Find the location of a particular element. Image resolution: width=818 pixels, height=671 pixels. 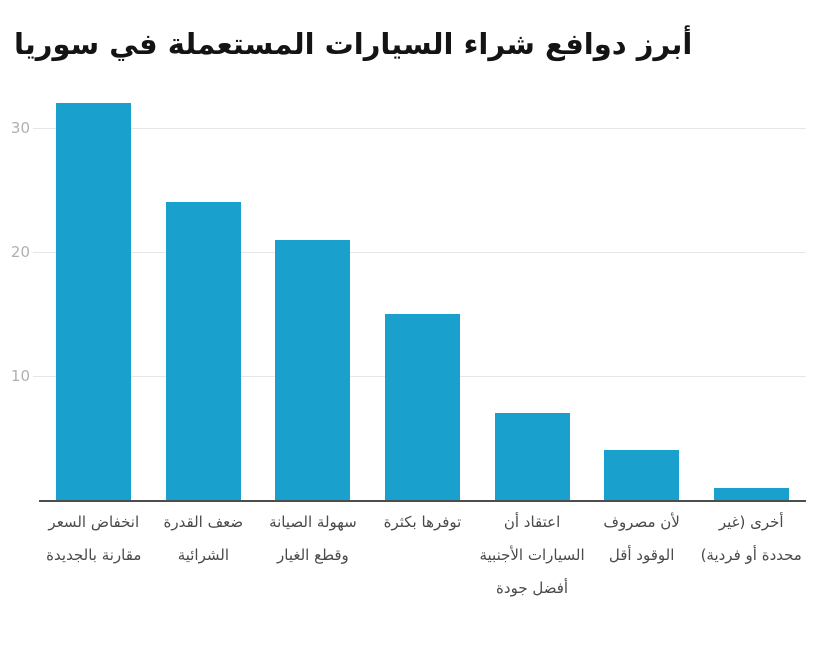

x-axis-category-label: توفرها بكثرة is located at coordinates (422, 522).